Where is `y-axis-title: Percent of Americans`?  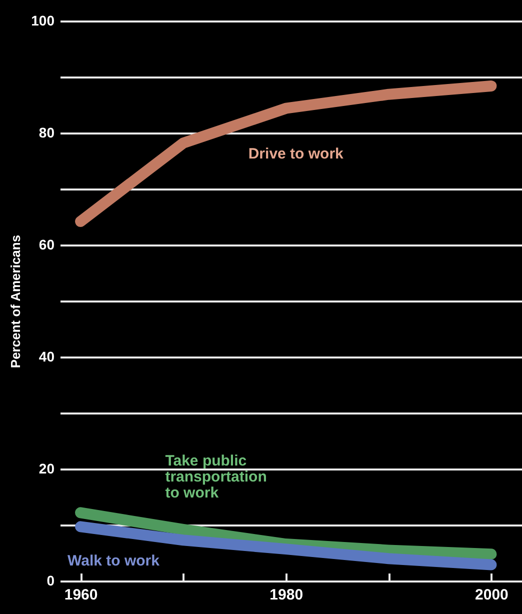 y-axis-title: Percent of Americans is located at coordinates (16, 301).